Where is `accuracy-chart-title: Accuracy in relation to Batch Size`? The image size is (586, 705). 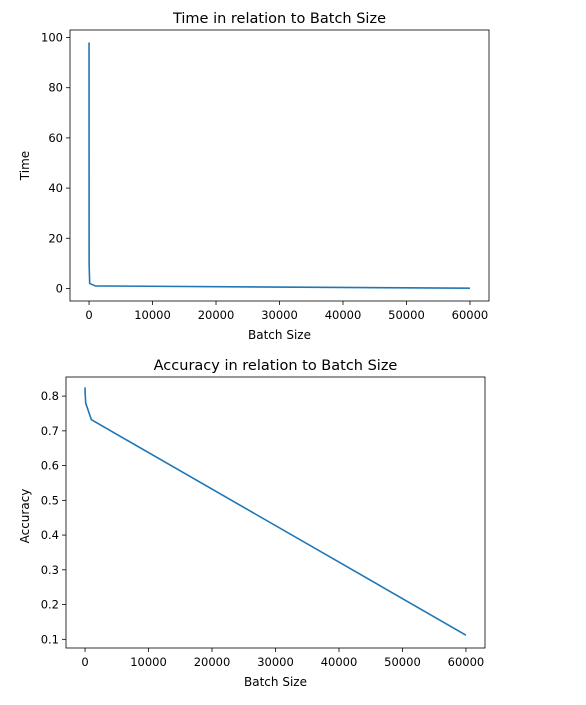
accuracy-chart-title: Accuracy in relation to Batch Size is located at coordinates (276, 366).